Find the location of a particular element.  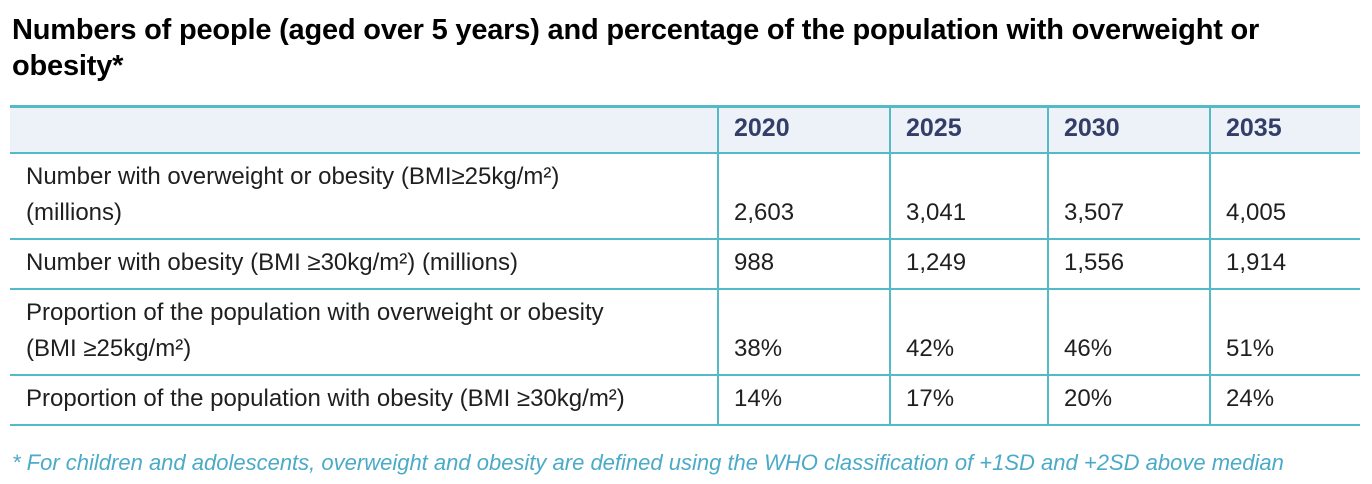

year-header-2035: 2035 is located at coordinates (1284, 129).